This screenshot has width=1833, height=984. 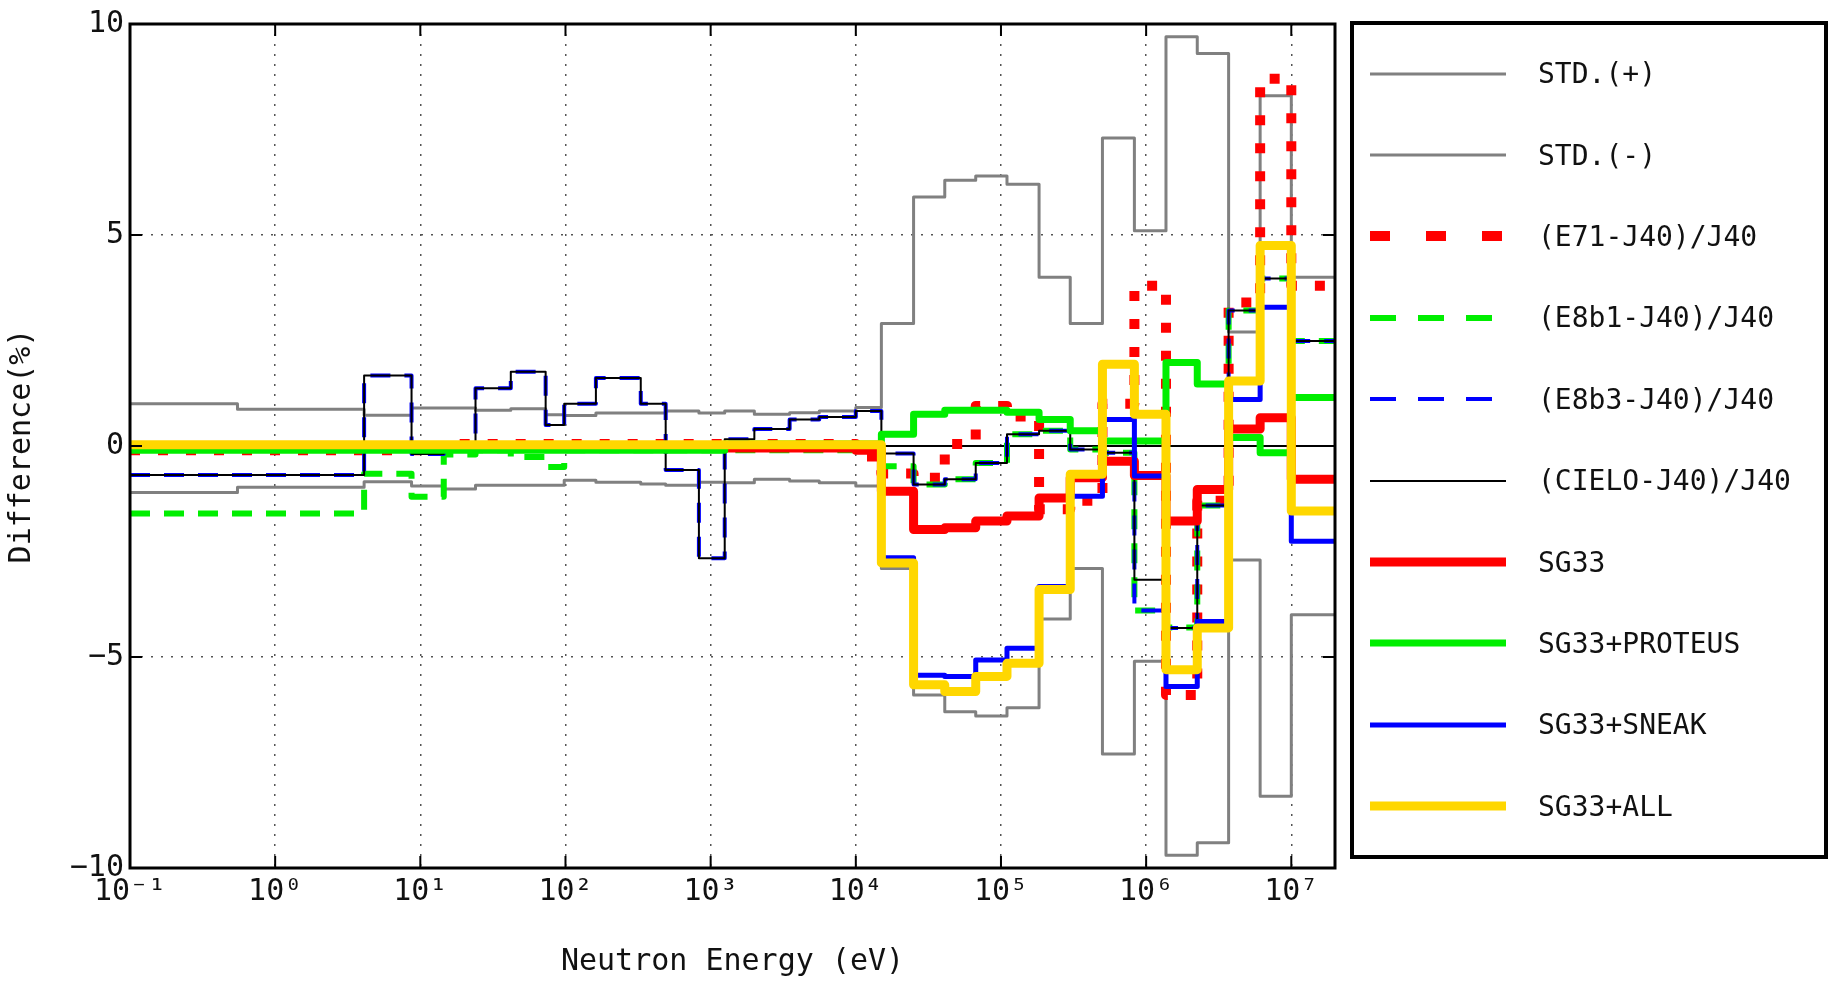 I want to click on x-tick-label: 10², so click(x=565, y=889).